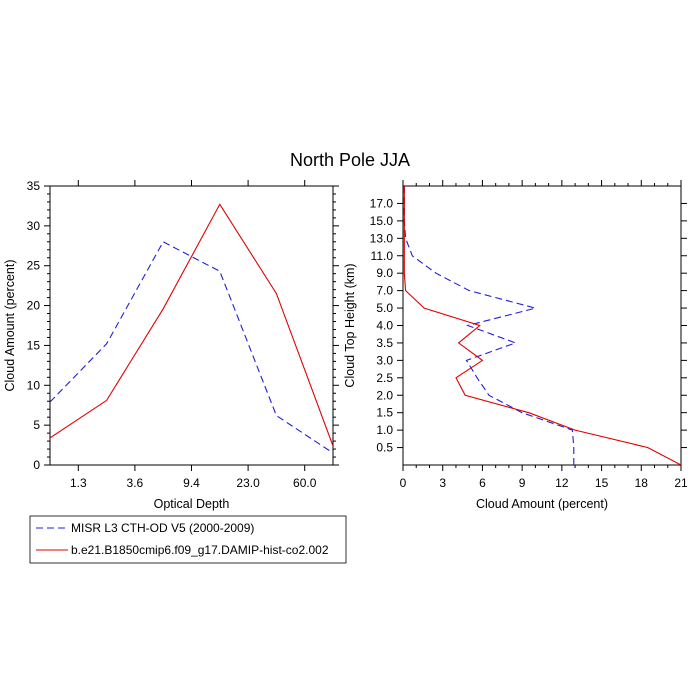  I want to click on y-axis-label: Cloud Amount (percent), so click(10, 325).